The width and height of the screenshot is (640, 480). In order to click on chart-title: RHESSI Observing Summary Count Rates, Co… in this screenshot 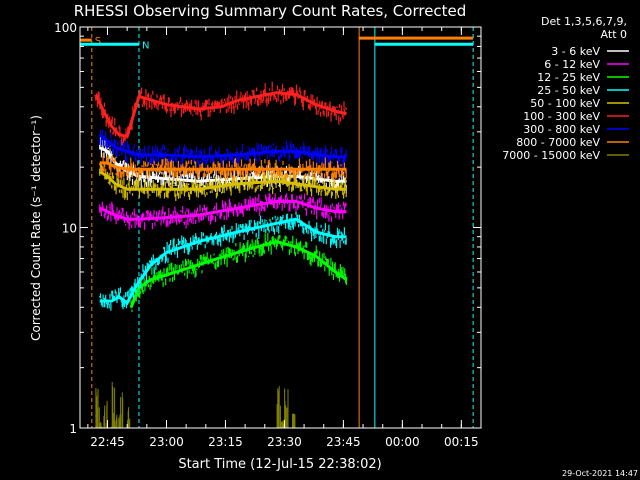, I will do `click(270, 11)`.